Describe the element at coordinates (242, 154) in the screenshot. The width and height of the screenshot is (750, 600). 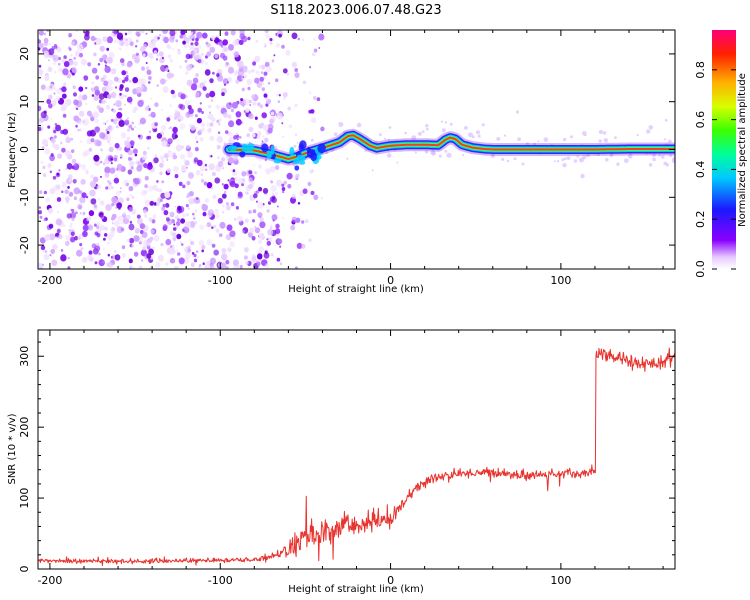
I see `ridge-blob` at that location.